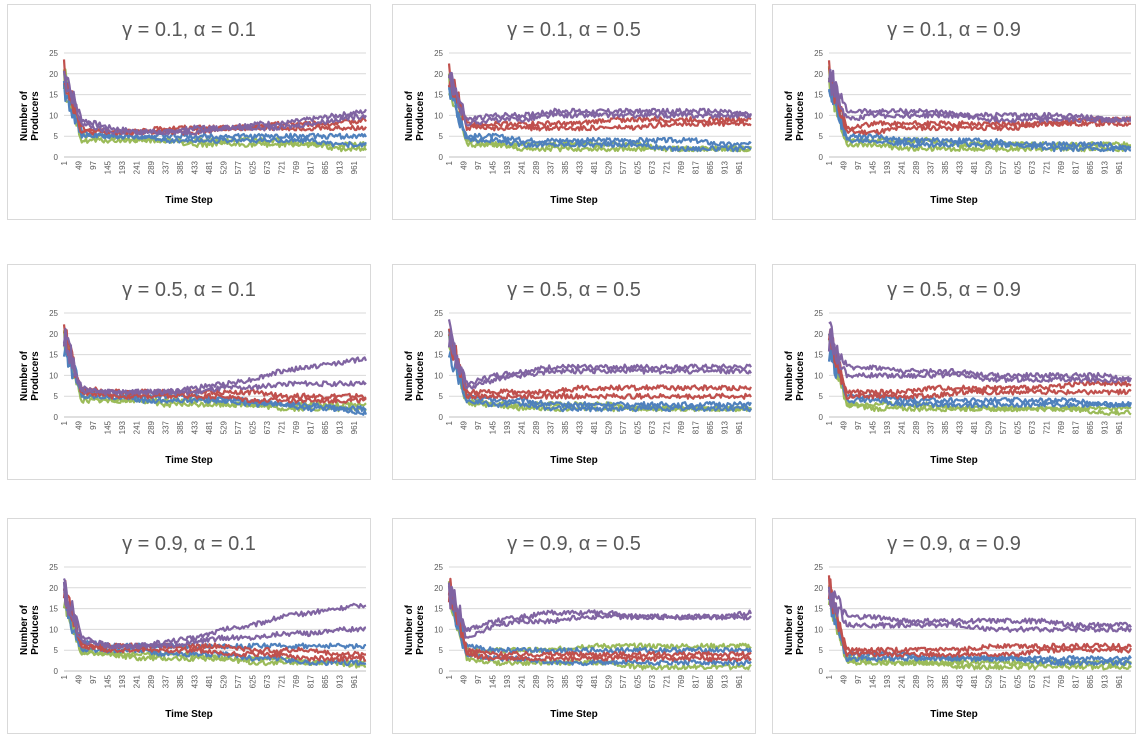 This screenshot has height=748, width=1145. What do you see at coordinates (638, 167) in the screenshot?
I see `x-tick-label: 625` at bounding box center [638, 167].